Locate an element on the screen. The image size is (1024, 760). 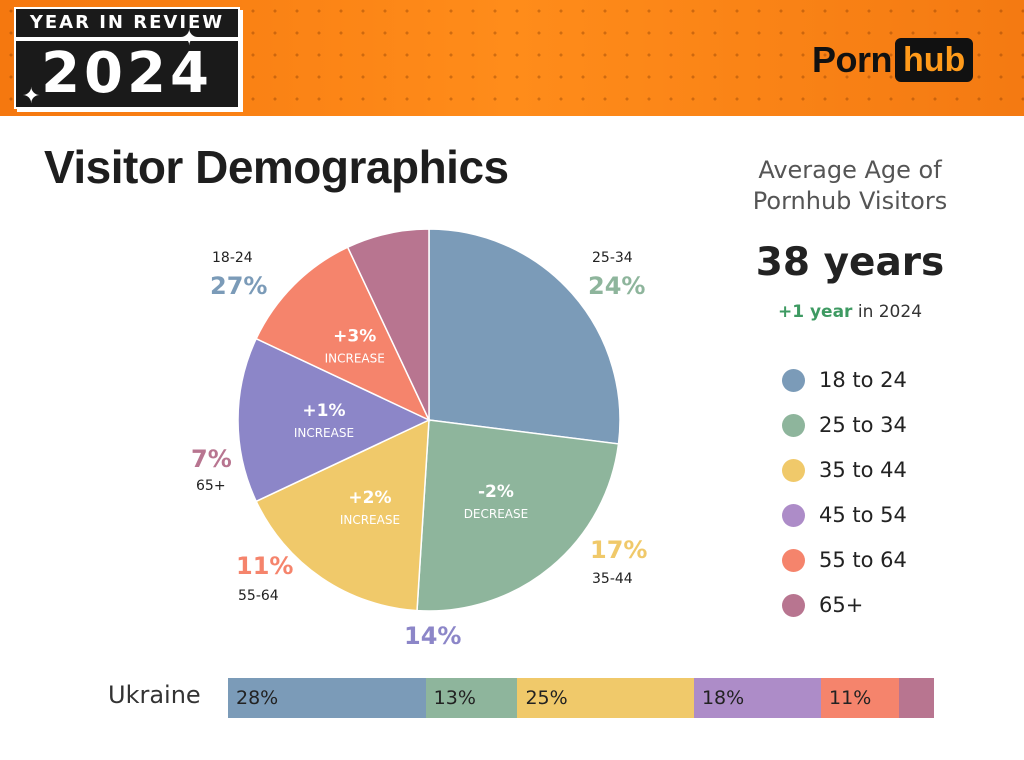
legend-item: 45 to 54 is located at coordinates (844, 515).